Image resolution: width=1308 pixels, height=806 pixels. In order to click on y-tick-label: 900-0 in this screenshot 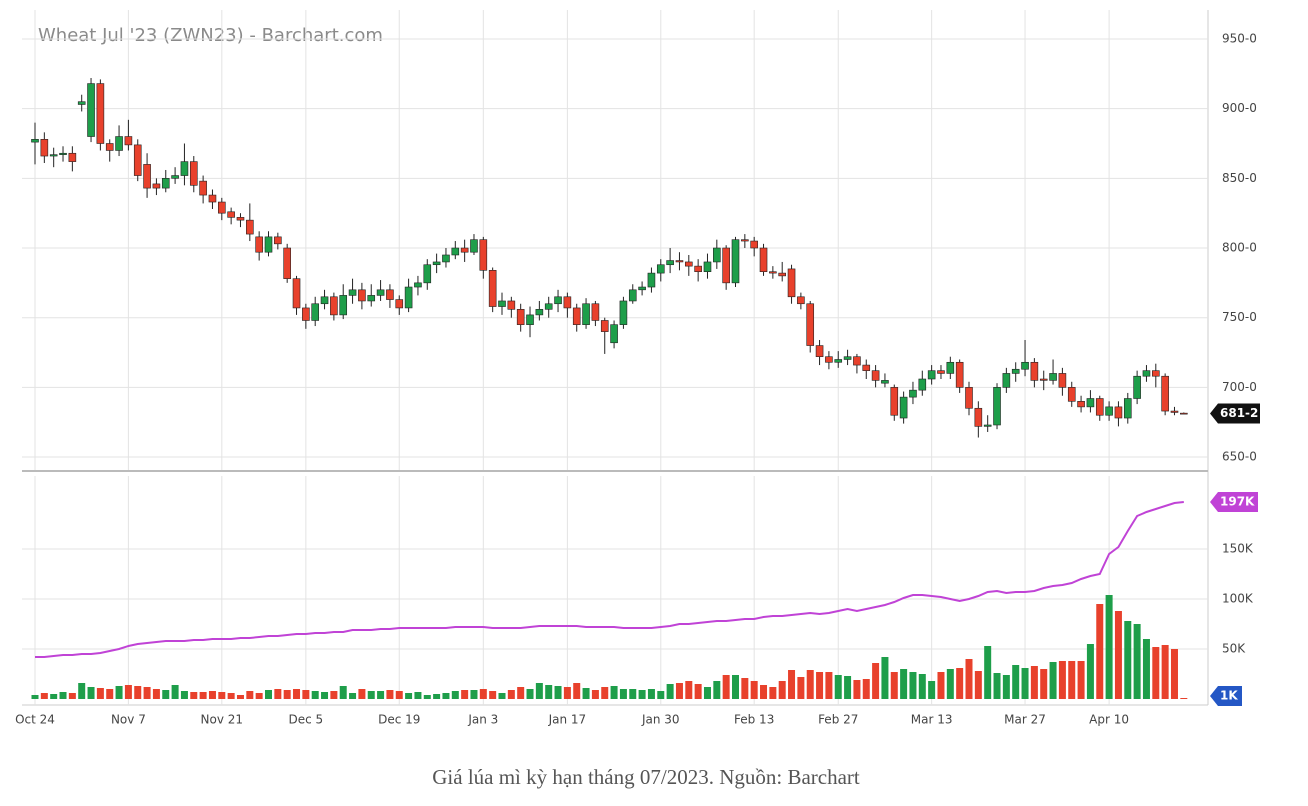, I will do `click(1239, 108)`.